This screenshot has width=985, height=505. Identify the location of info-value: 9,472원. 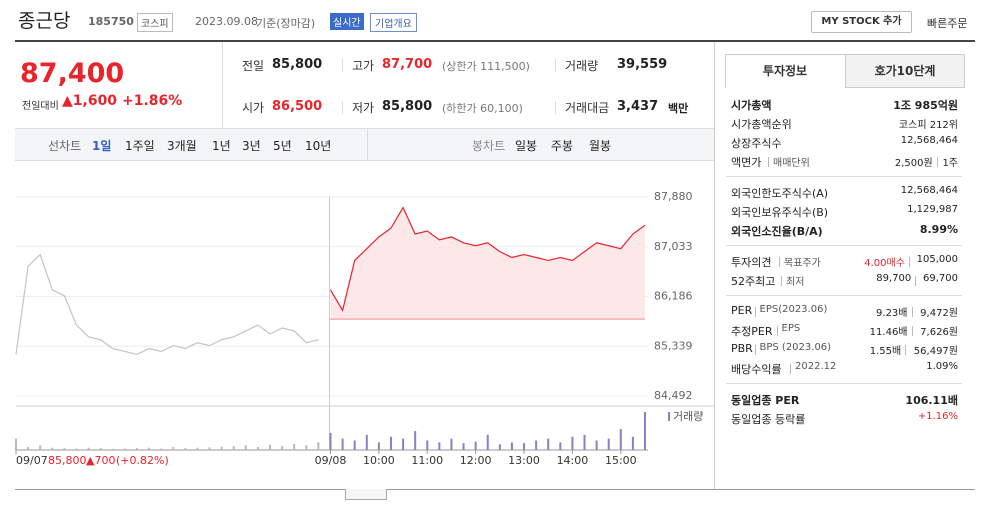
(939, 313).